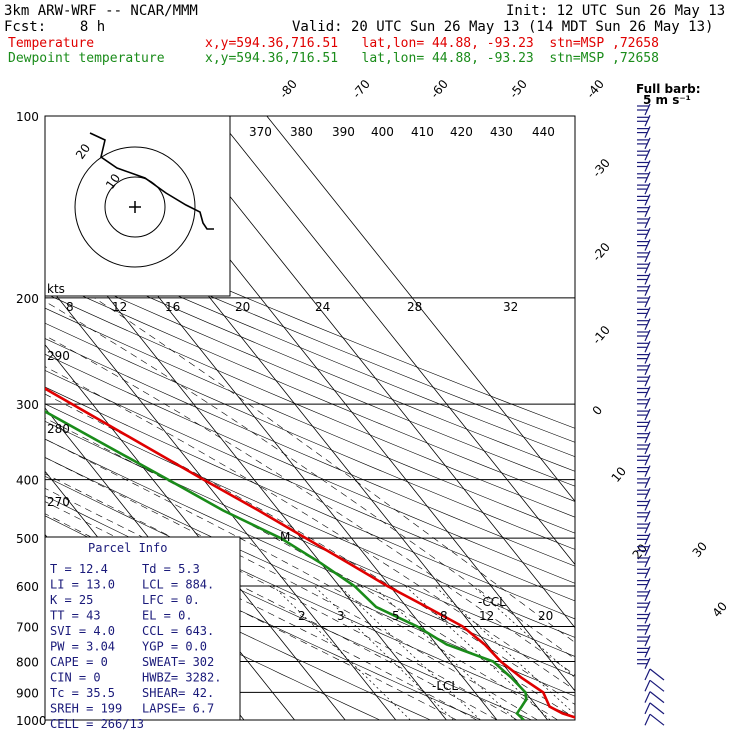 This screenshot has width=740, height=740. Describe the element at coordinates (444, 616) in the screenshot. I see `mixing-ratio-label: 8` at that location.